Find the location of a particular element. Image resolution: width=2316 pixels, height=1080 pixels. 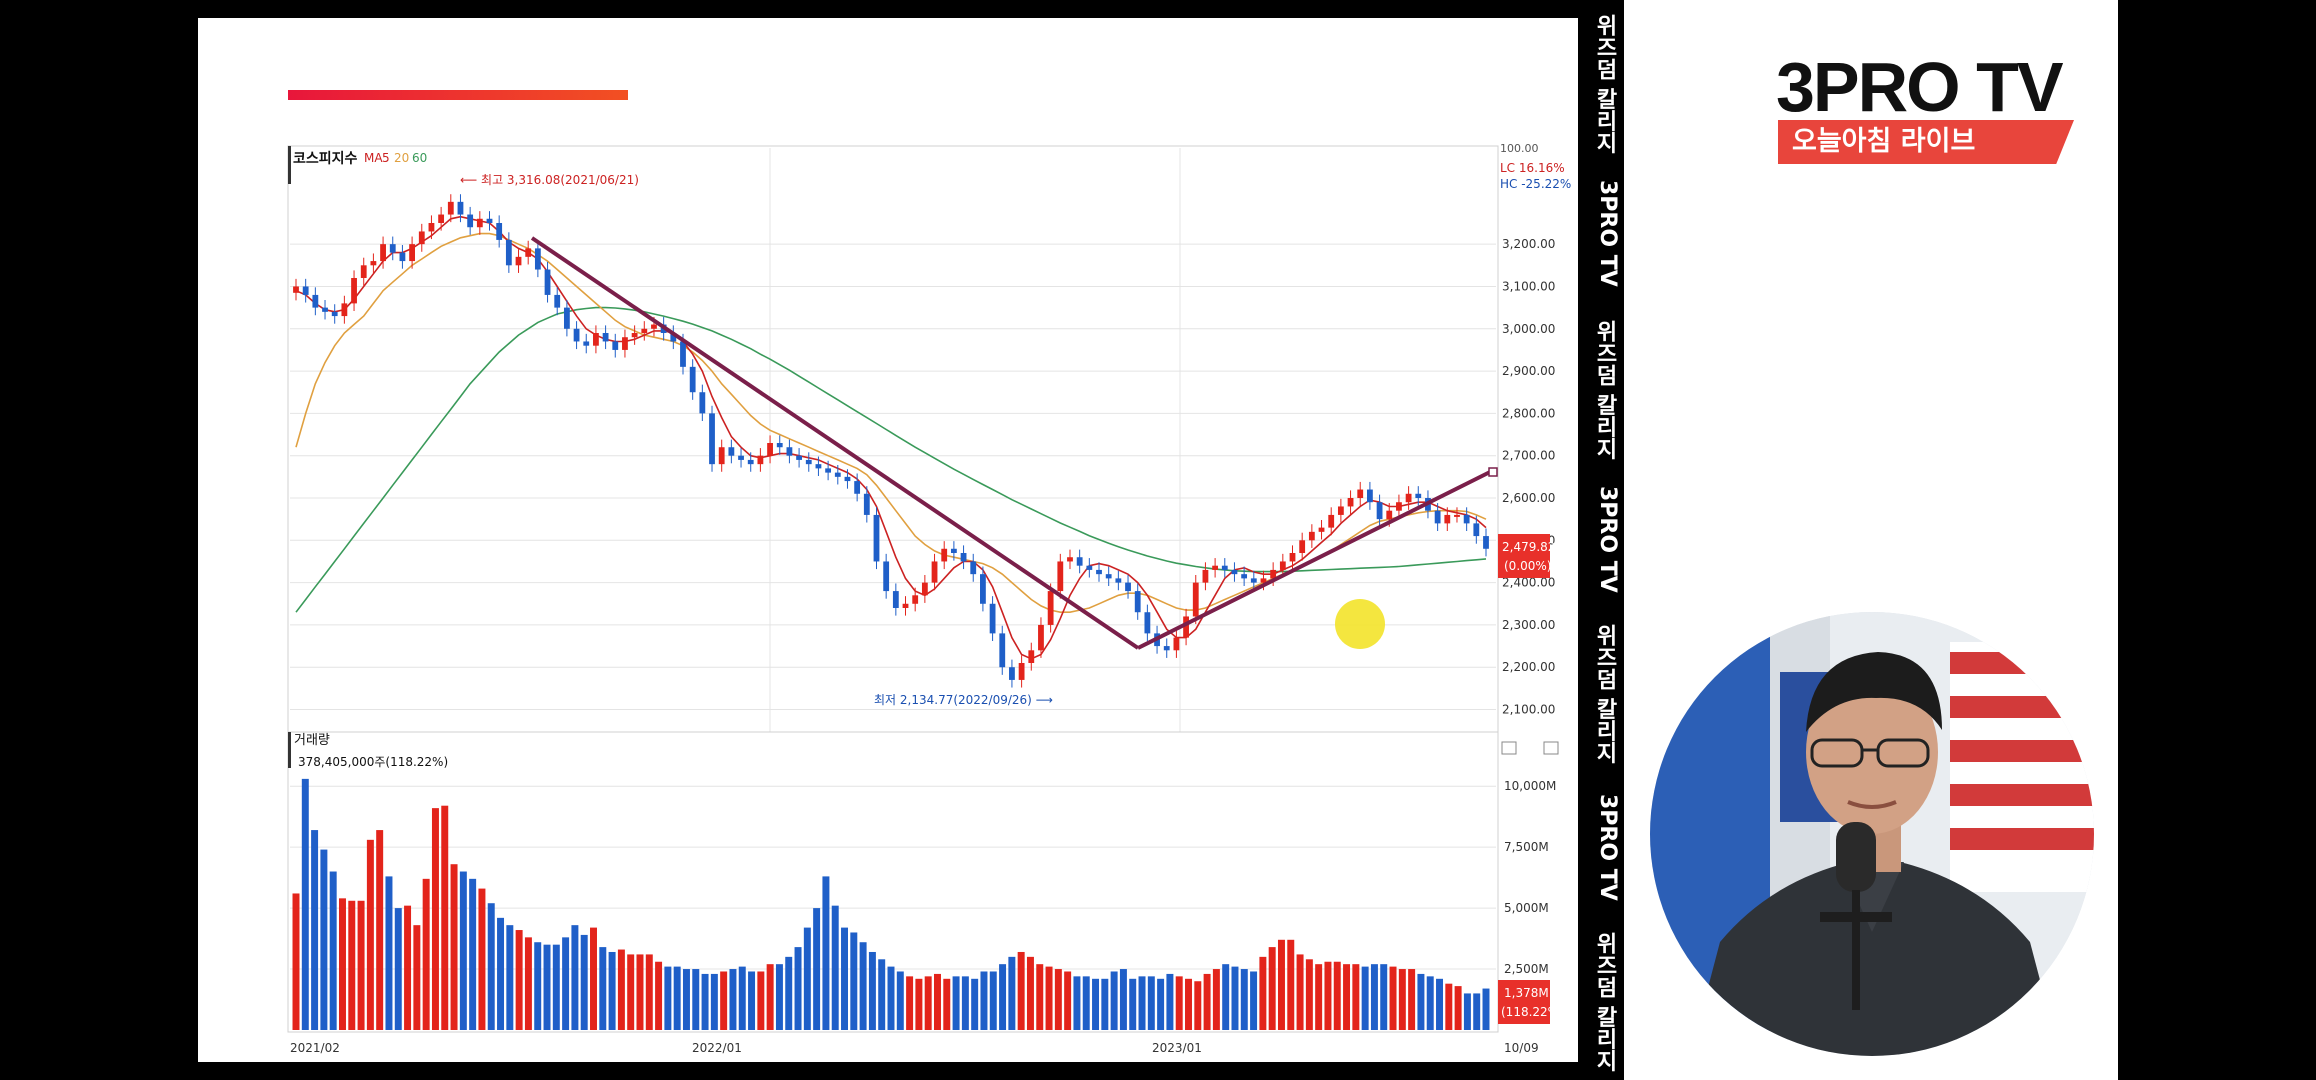

host-camera is located at coordinates (1872, 834).